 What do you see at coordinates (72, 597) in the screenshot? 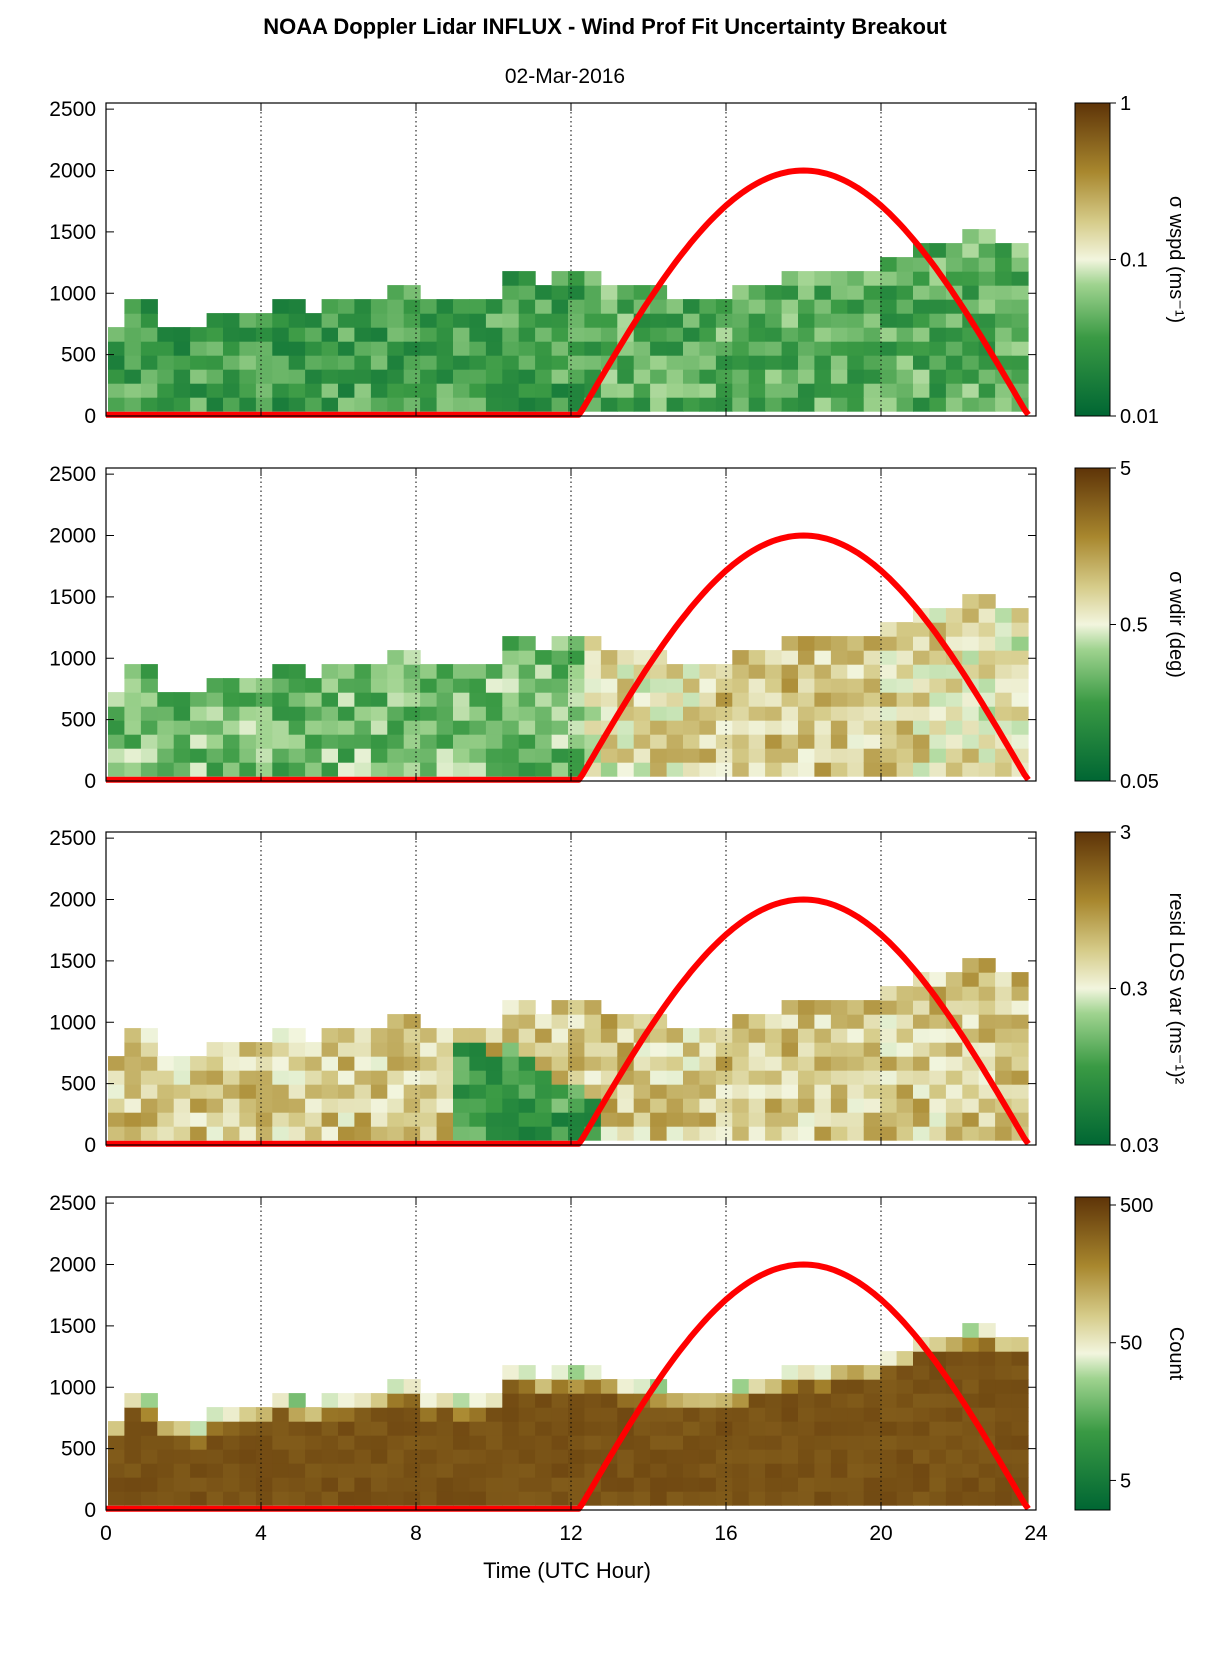
I see `y-tick-label: 1500` at bounding box center [72, 597].